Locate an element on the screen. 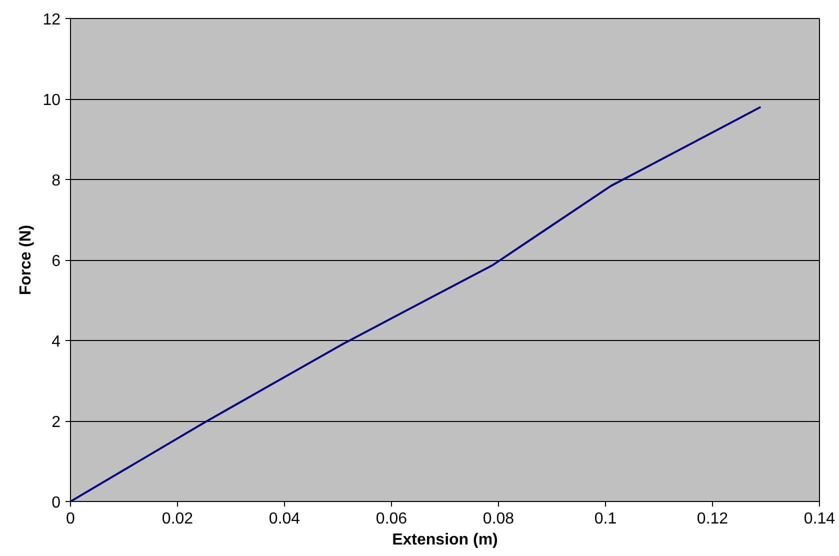 This screenshot has width=839, height=556. y-tick-label: 12 is located at coordinates (51, 20).